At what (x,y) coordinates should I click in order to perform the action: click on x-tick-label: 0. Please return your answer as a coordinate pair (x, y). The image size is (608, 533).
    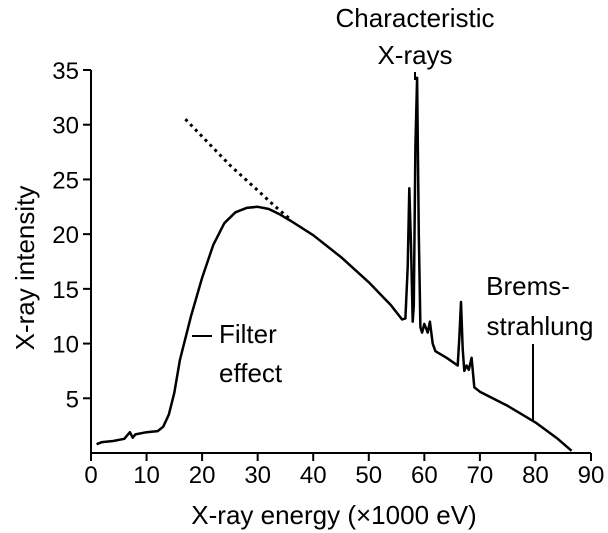
    Looking at the image, I should click on (90, 475).